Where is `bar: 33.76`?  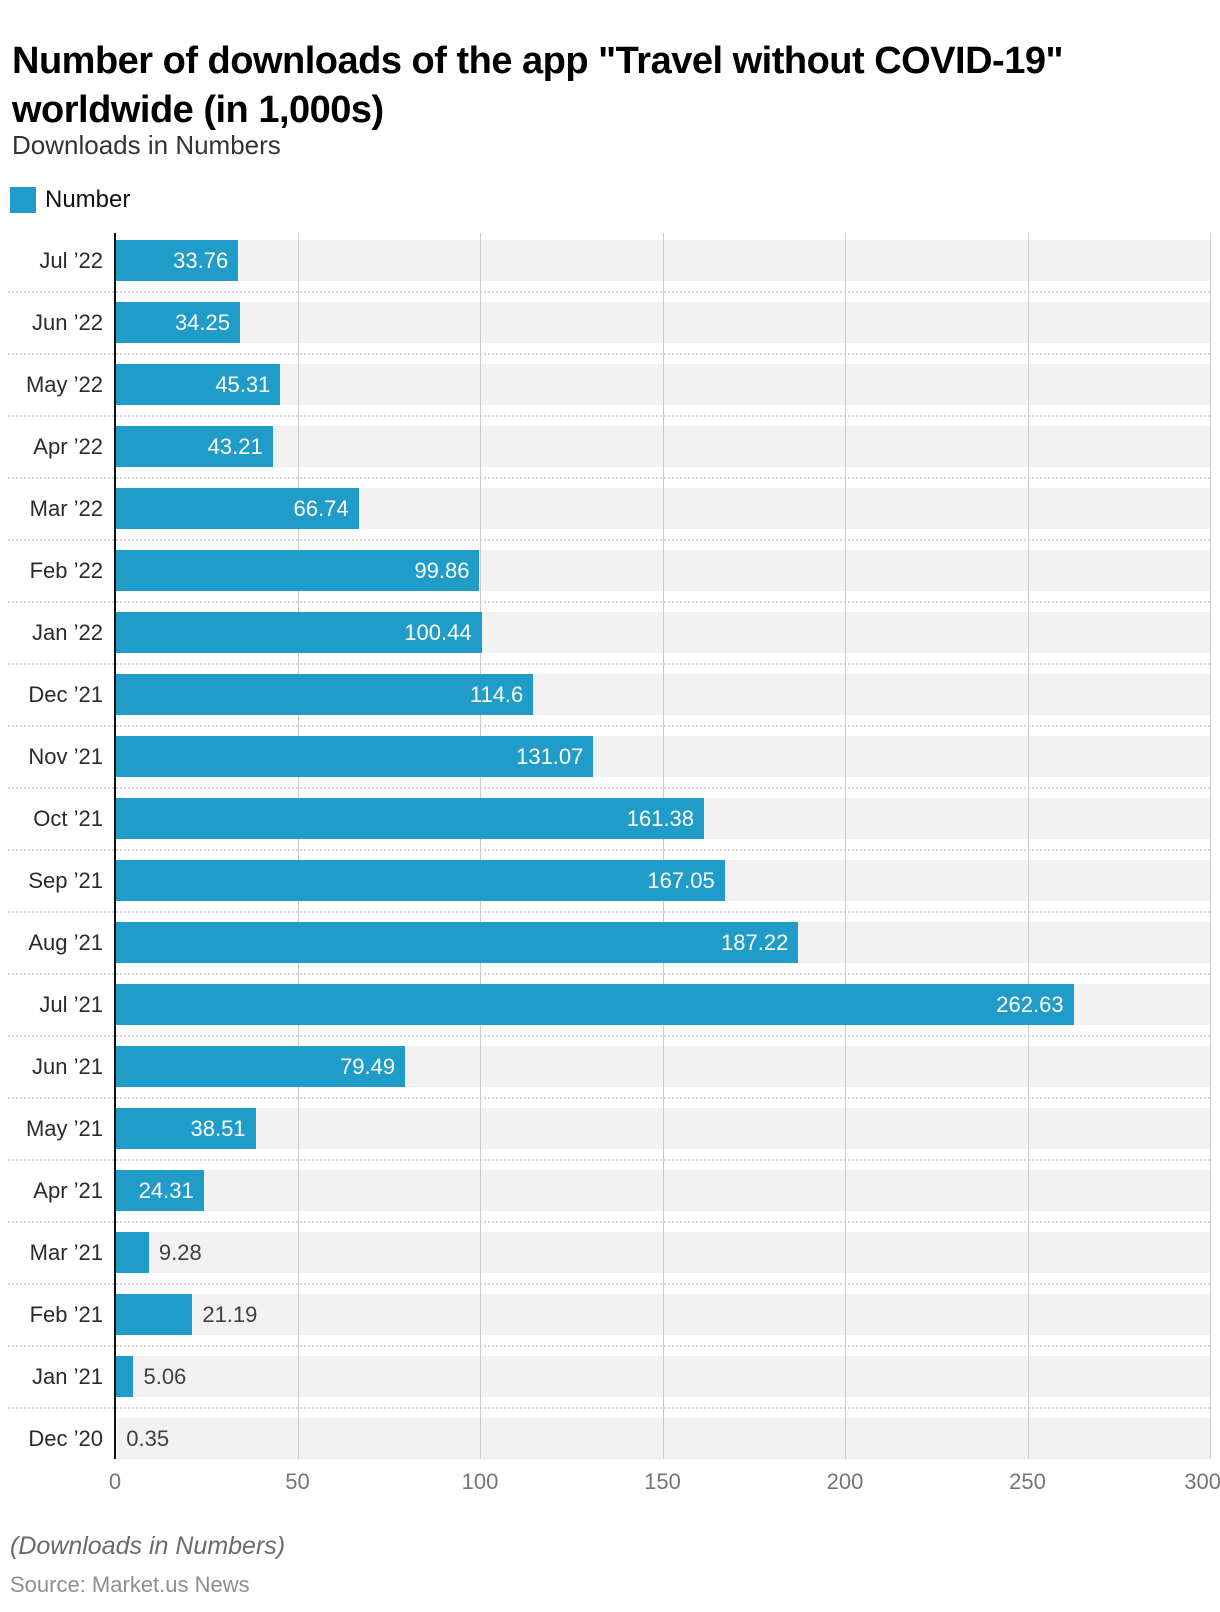
bar: 33.76 is located at coordinates (177, 260).